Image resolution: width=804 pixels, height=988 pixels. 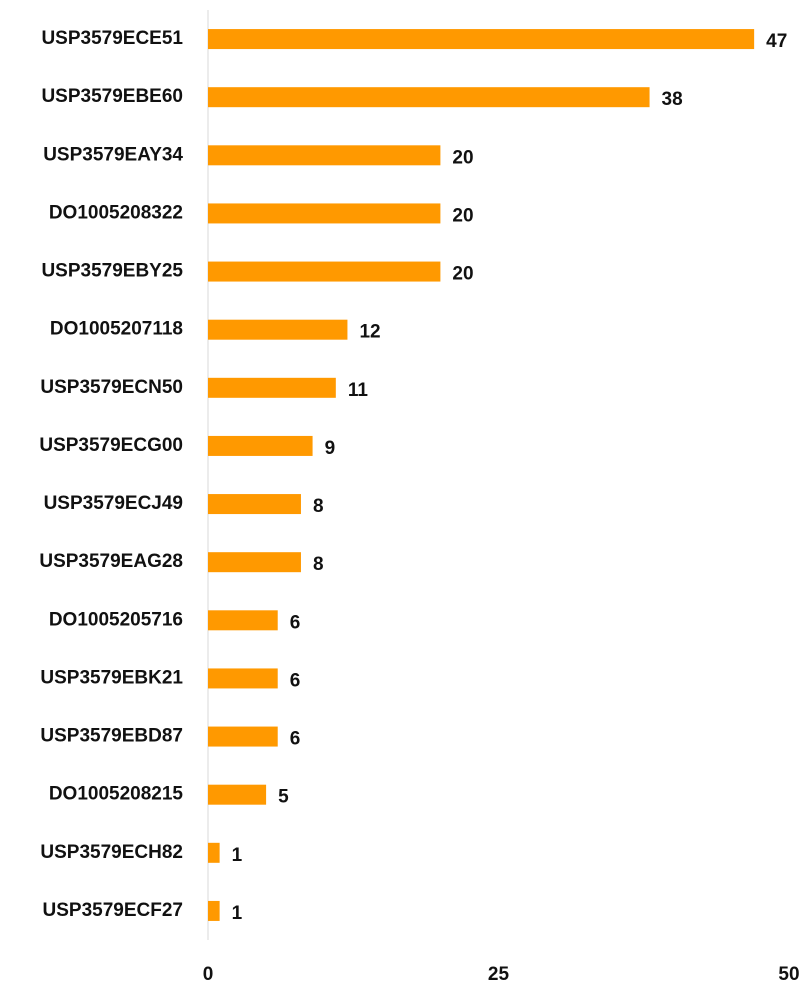 What do you see at coordinates (116, 794) in the screenshot?
I see `y-tick-label: DO1005208215` at bounding box center [116, 794].